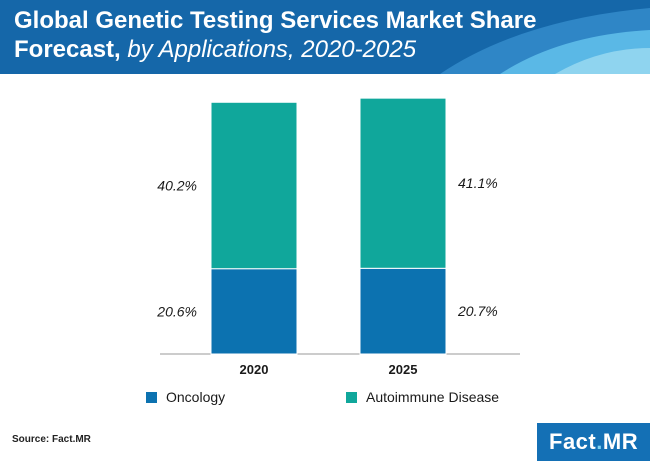 This screenshot has height=461, width=650. What do you see at coordinates (433, 397) in the screenshot?
I see `legend-label-autoimmune: Autoimmune Disease` at bounding box center [433, 397].